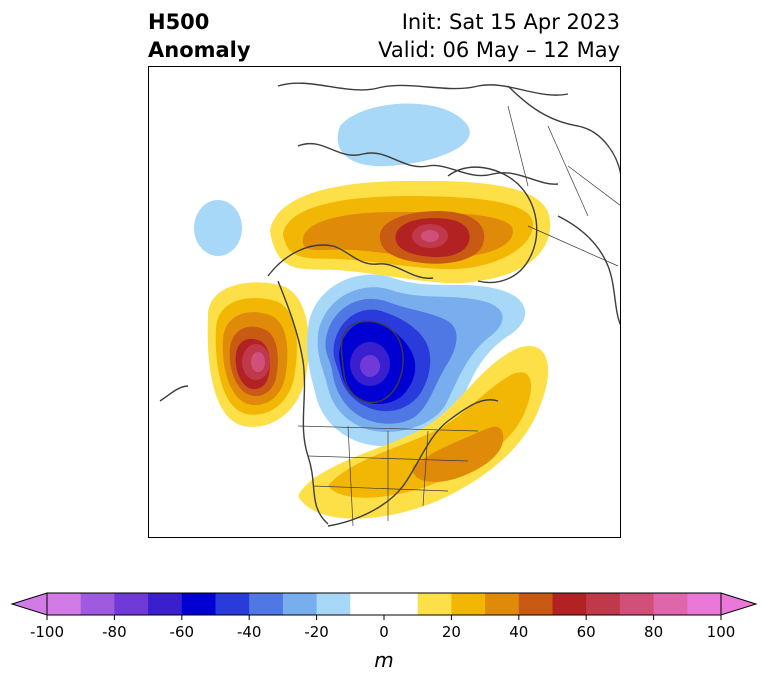 The height and width of the screenshot is (684, 768). What do you see at coordinates (416, 360) in the screenshot?
I see `hudson-bay-negative-anomaly` at bounding box center [416, 360].